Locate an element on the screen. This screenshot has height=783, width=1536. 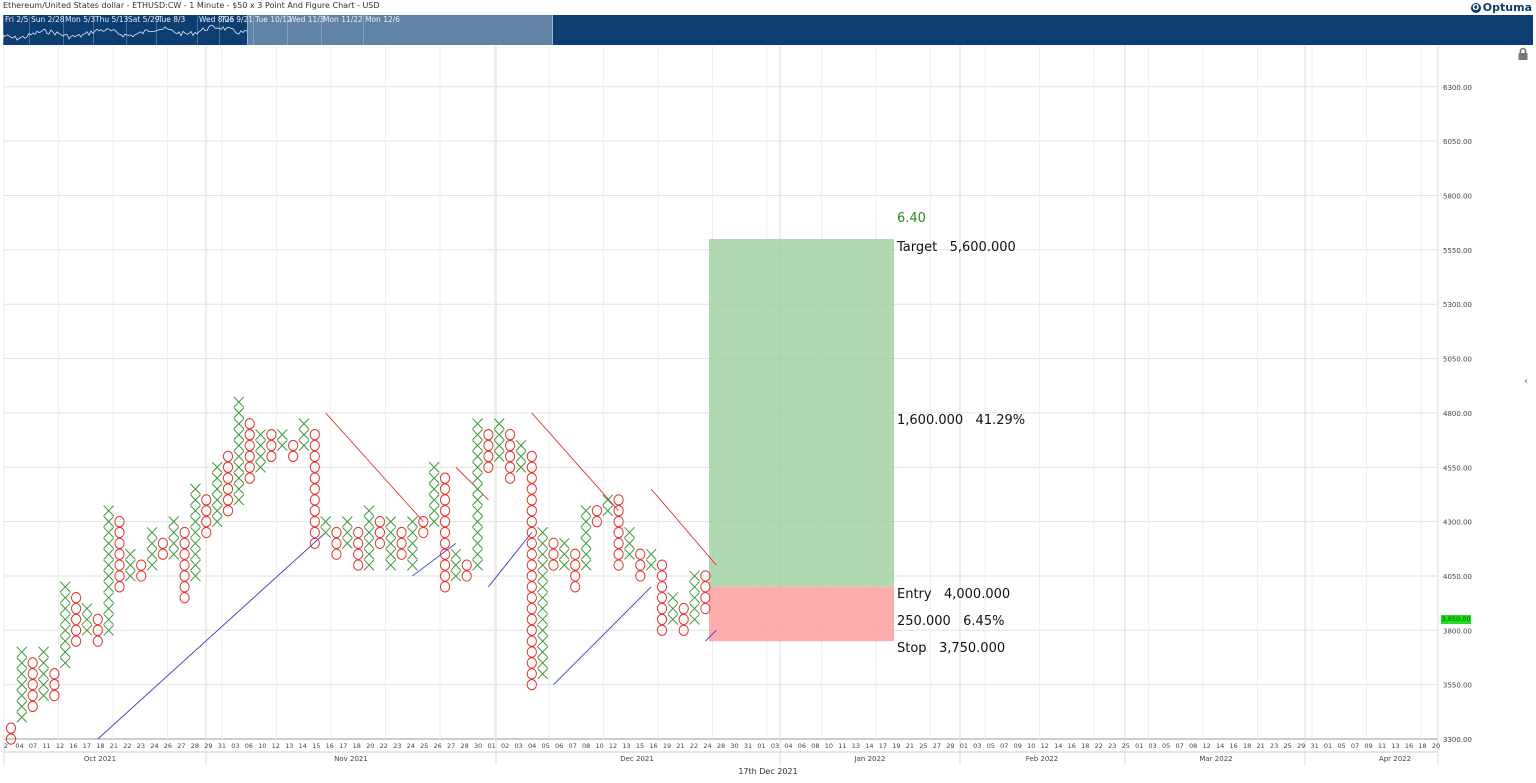
risk-reward-ratio: 6.40 is located at coordinates (911, 218).